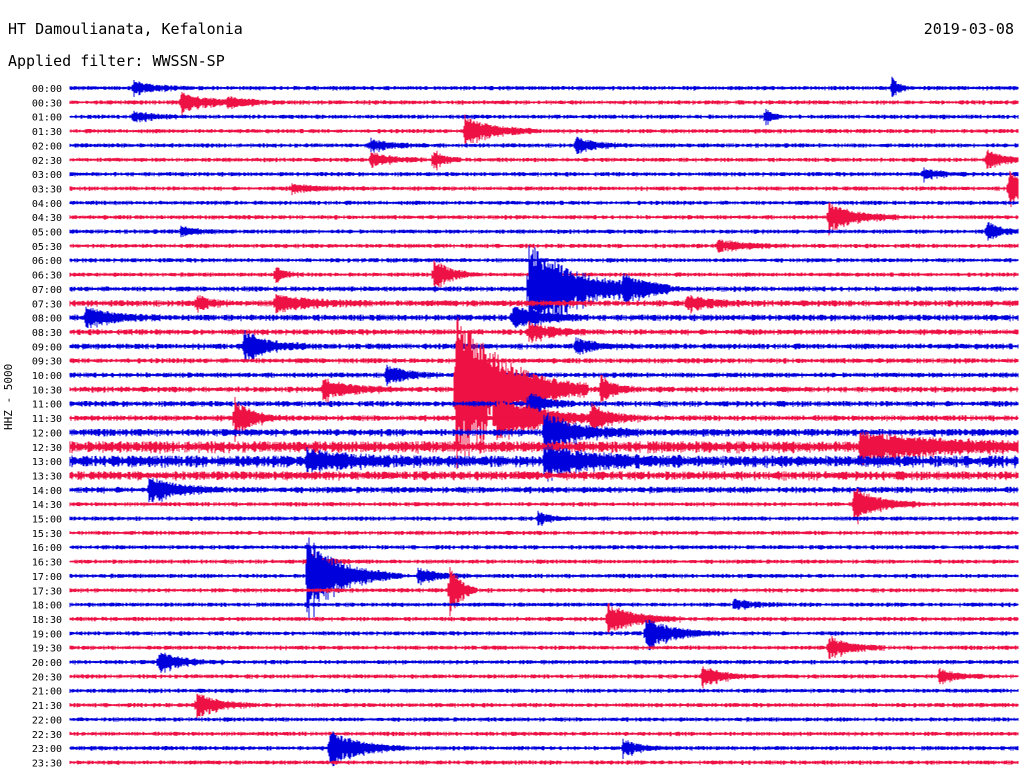 The image size is (1024, 780). Describe the element at coordinates (47, 591) in the screenshot. I see `row-time-label: 17:30` at that location.